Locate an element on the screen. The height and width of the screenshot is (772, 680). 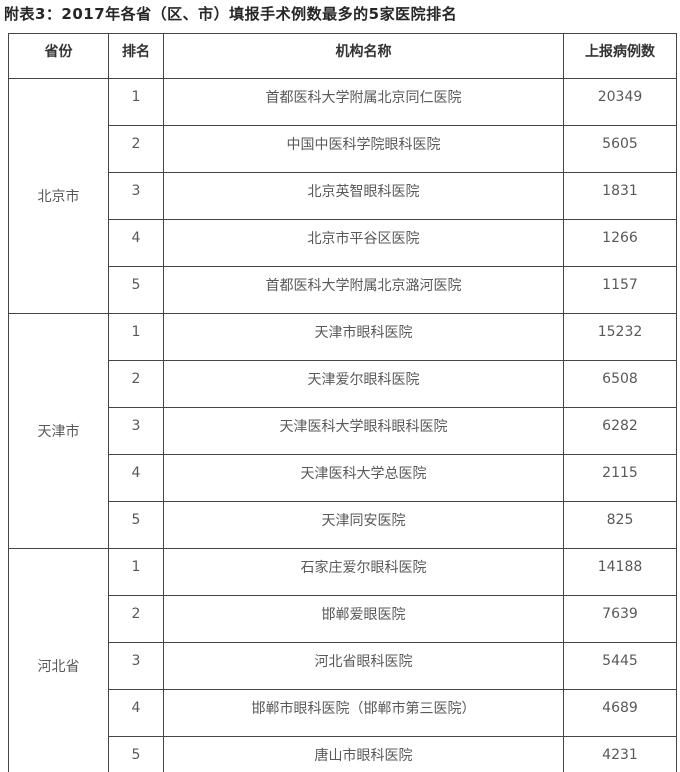
table-row: 3 河北省眼科医院 5445 is located at coordinates (343, 666).